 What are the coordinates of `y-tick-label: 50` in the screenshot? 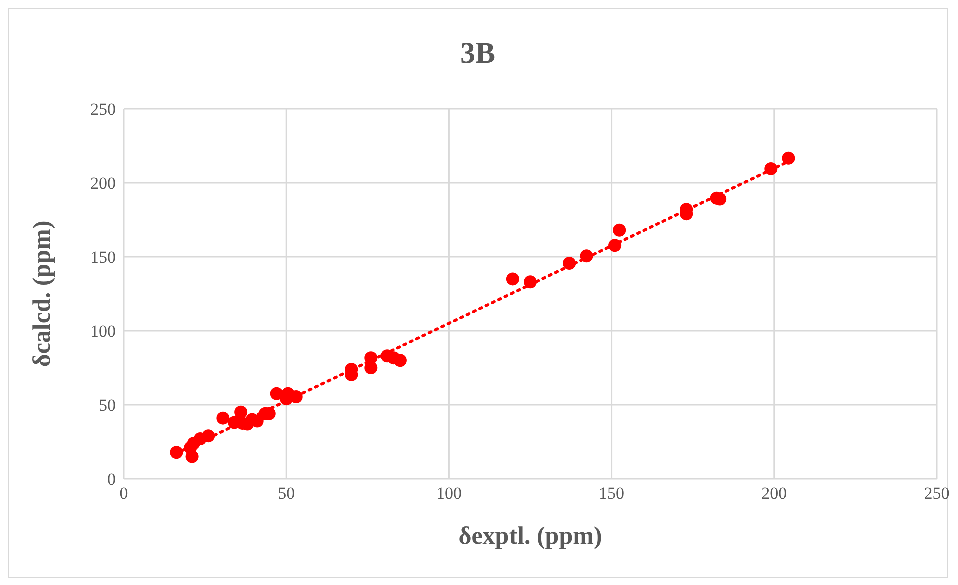 It's located at (107, 406).